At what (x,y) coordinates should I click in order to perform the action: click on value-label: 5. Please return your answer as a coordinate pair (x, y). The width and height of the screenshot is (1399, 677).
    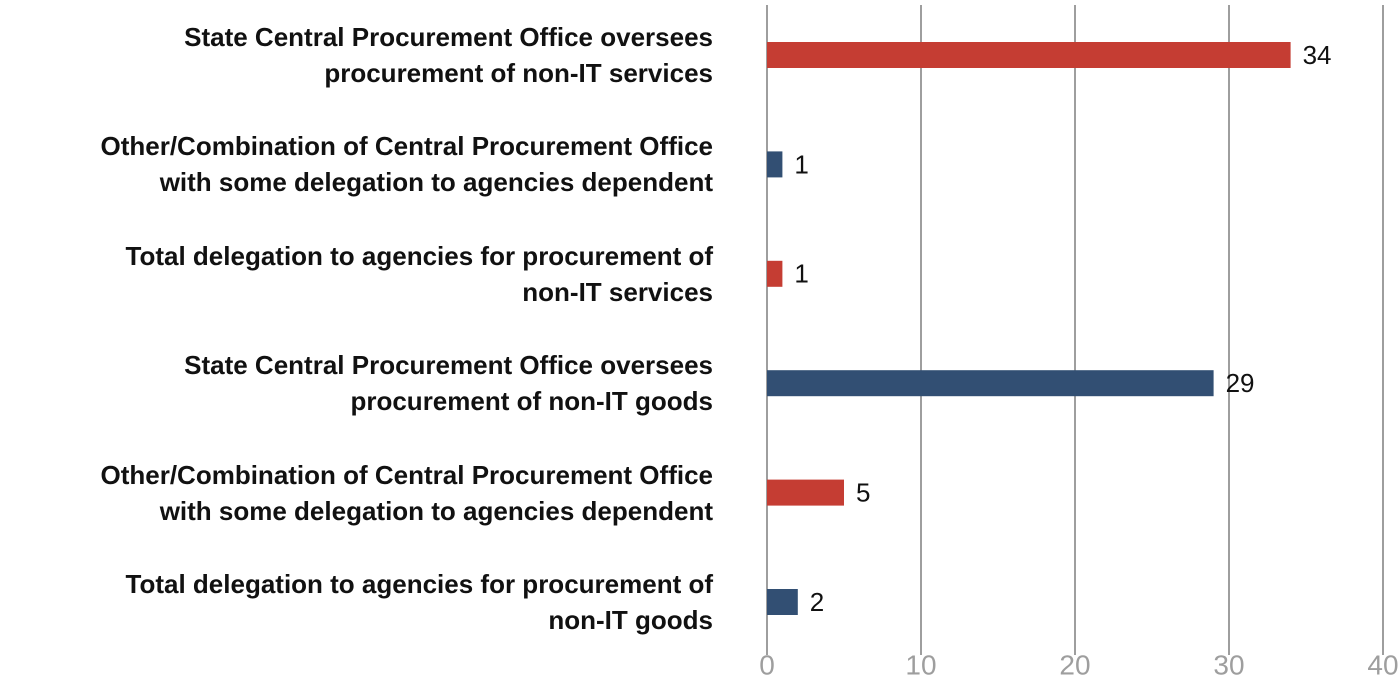
    Looking at the image, I should click on (863, 492).